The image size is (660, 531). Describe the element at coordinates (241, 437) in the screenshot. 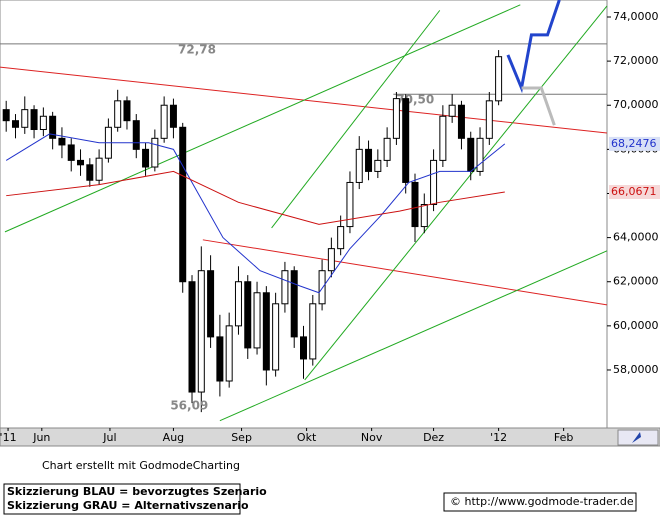

I see `x-tick-label: Sep` at that location.